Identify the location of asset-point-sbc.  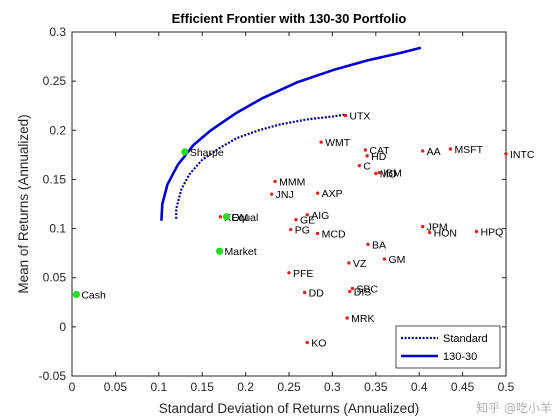
(352, 288).